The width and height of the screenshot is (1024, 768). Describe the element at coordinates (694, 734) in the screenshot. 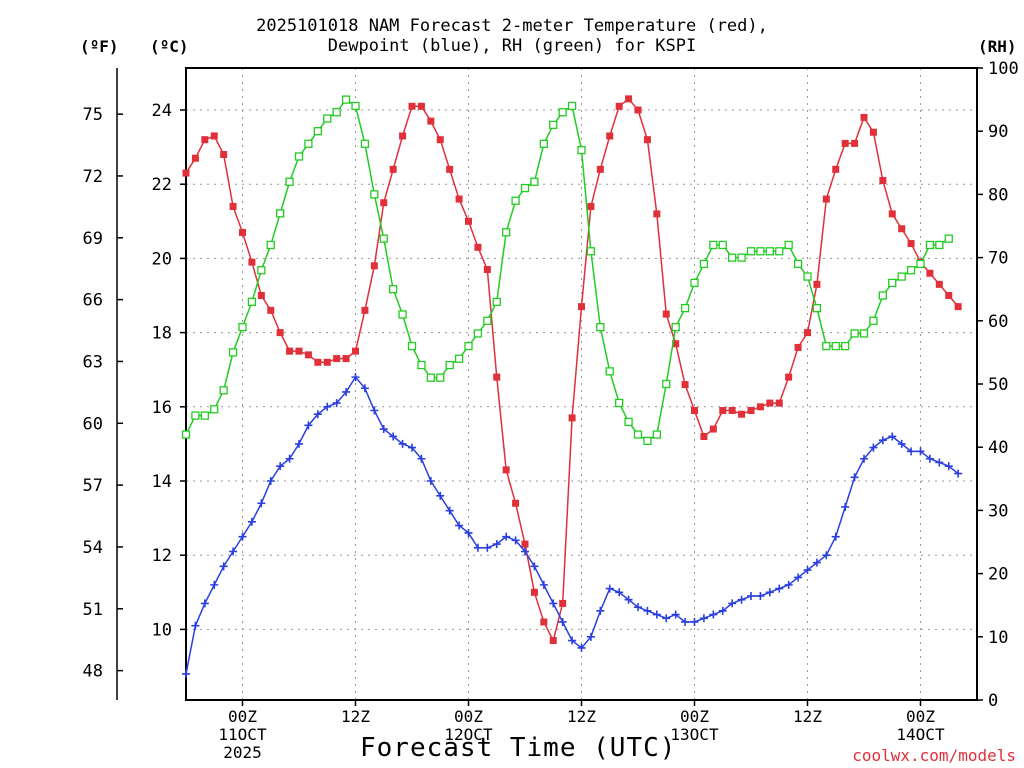

I see `x-tick-date-label: 13OCT` at that location.